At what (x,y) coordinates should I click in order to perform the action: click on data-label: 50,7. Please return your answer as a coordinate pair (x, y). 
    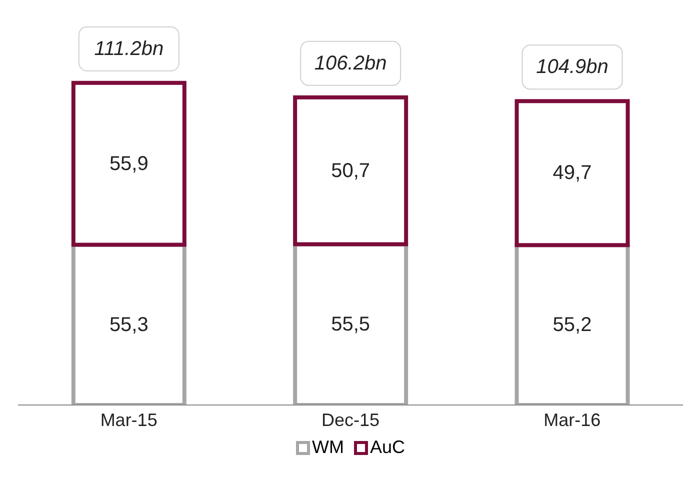
    Looking at the image, I should click on (350, 171).